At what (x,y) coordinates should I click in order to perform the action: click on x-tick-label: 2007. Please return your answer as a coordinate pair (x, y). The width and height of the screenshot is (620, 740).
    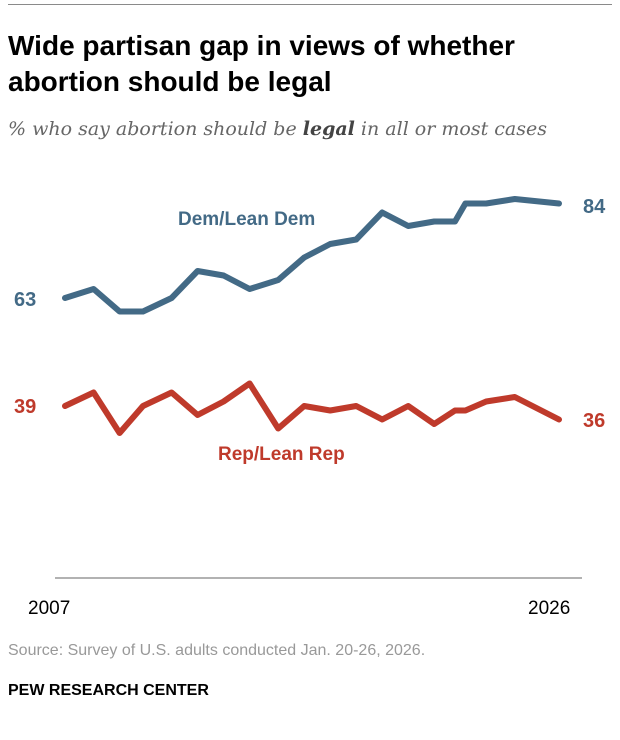
    Looking at the image, I should click on (49, 608).